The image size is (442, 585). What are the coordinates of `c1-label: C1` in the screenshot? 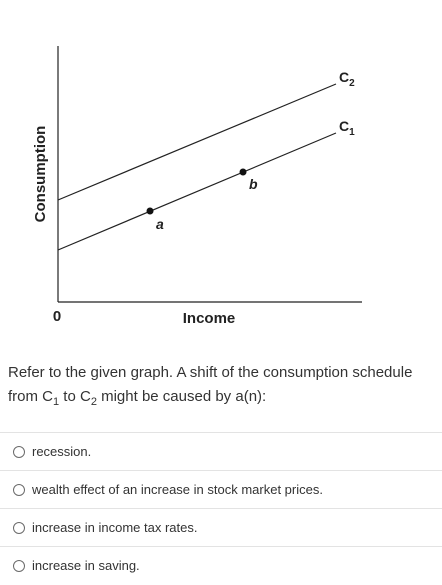 It's located at (347, 128).